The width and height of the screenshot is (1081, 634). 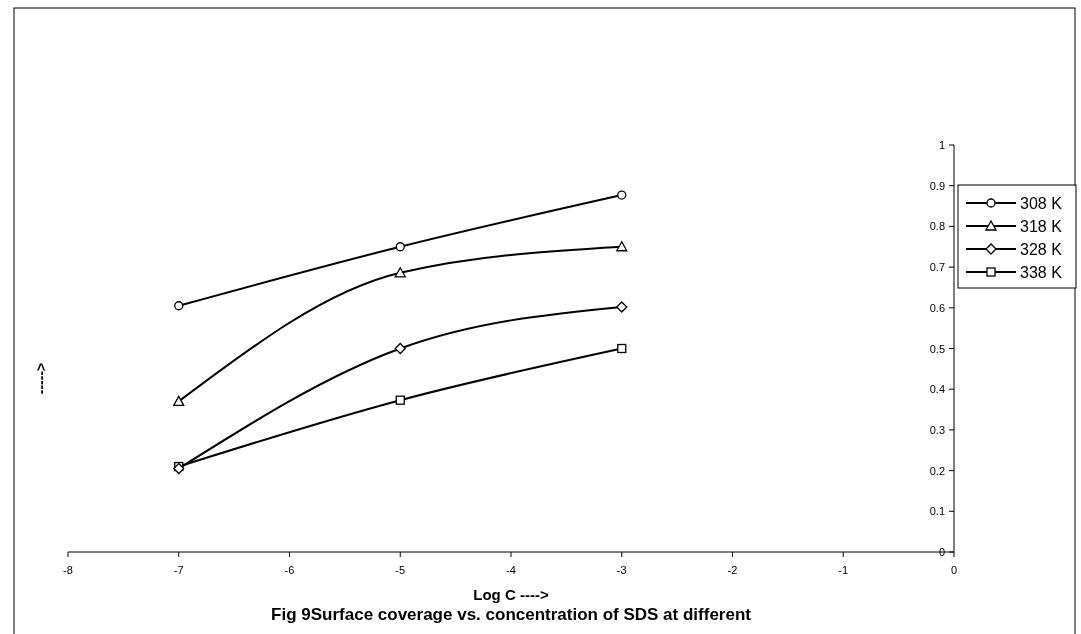 I want to click on legend-label: 318 K, so click(x=1041, y=226).